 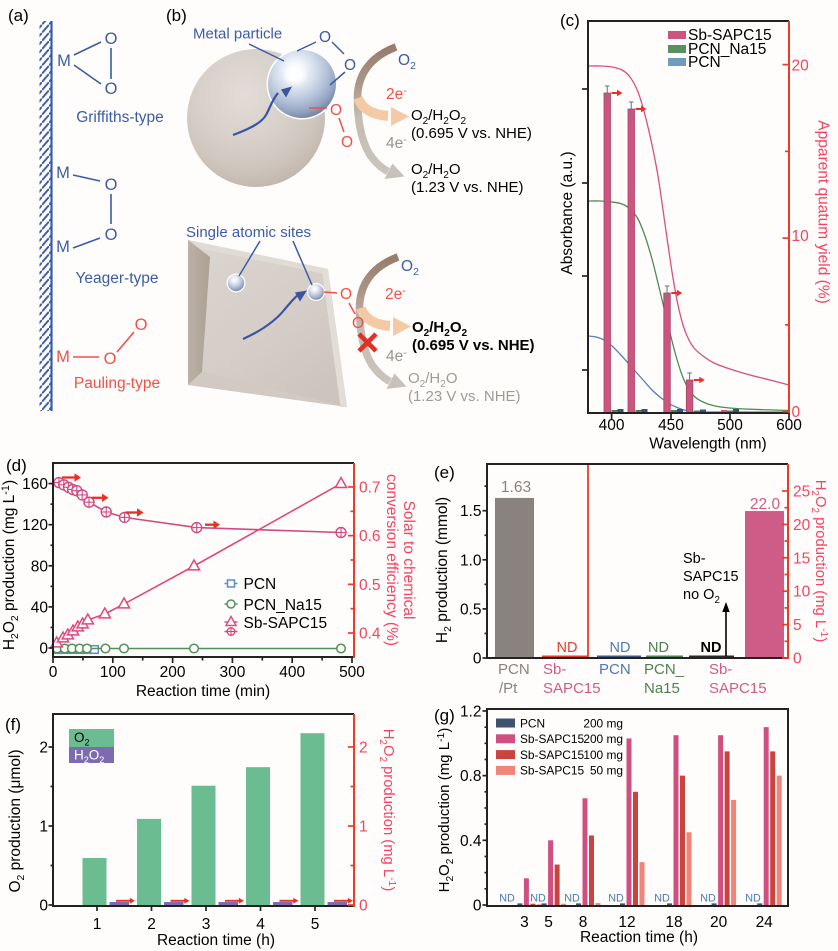 What do you see at coordinates (283, 605) in the screenshot?
I see `svg-text: PCN_Na15` at bounding box center [283, 605].